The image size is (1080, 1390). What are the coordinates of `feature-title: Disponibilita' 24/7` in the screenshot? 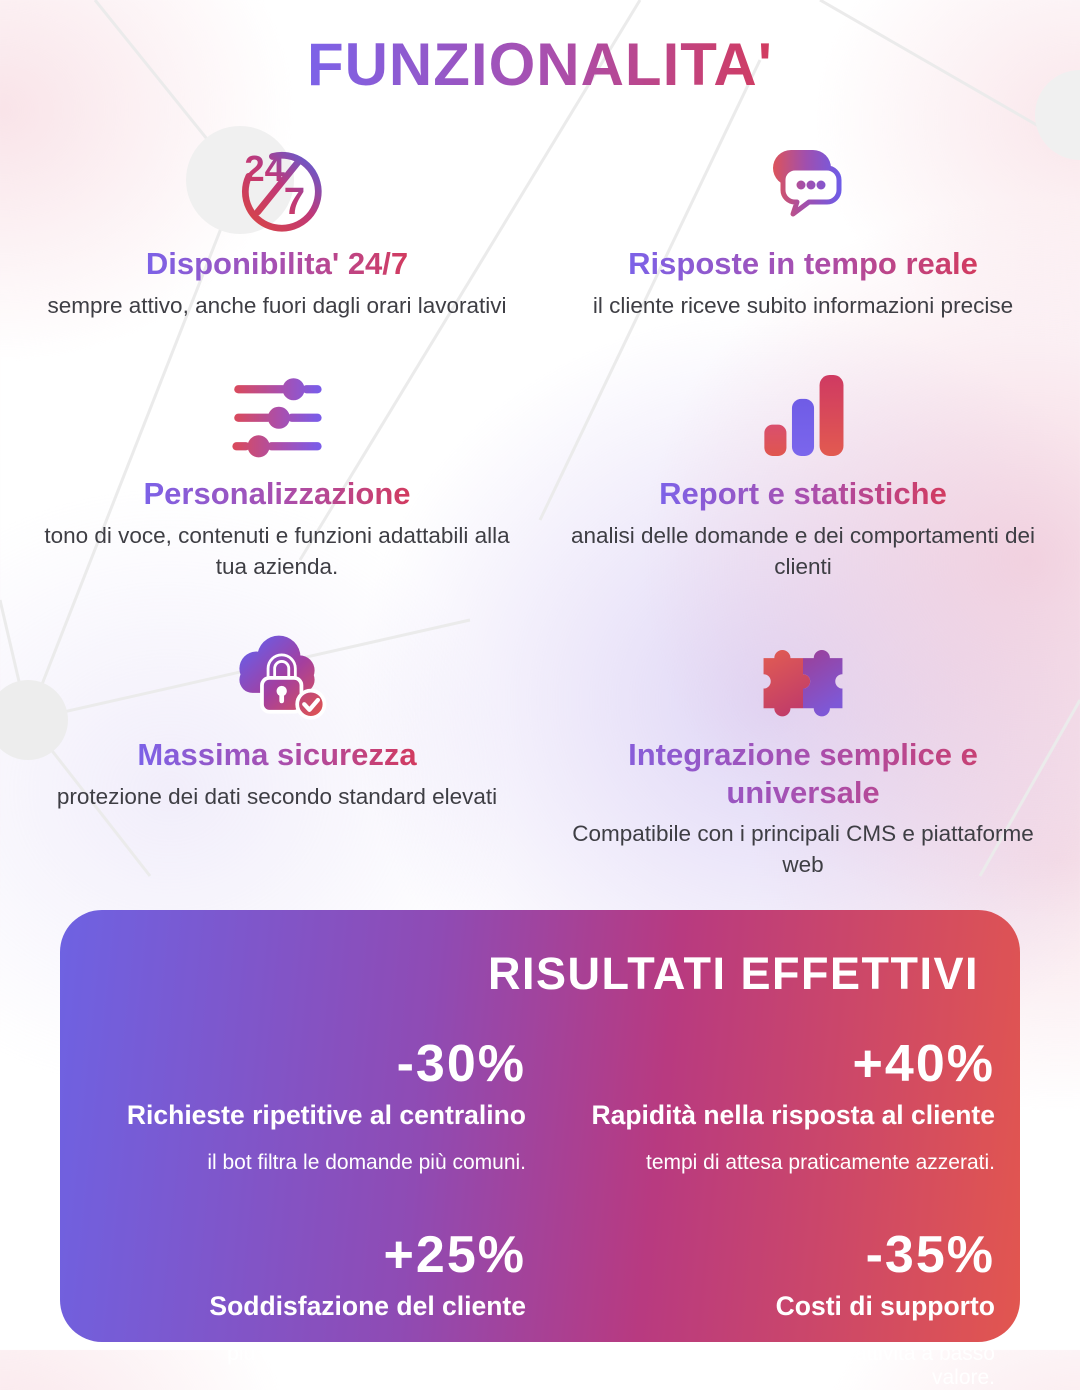 It's located at (277, 263).